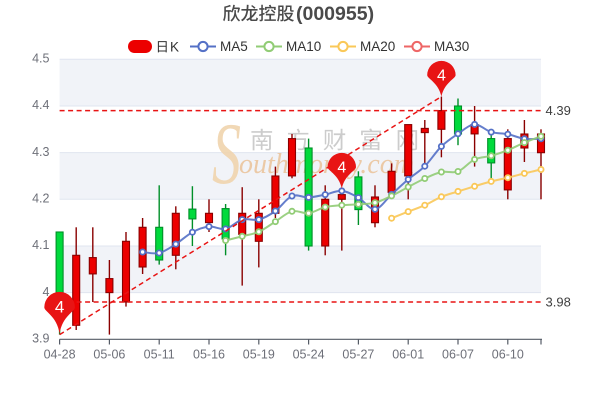 This screenshot has width=600, height=400. What do you see at coordinates (209, 355) in the screenshot?
I see `svg-text: 05-16` at bounding box center [209, 355].